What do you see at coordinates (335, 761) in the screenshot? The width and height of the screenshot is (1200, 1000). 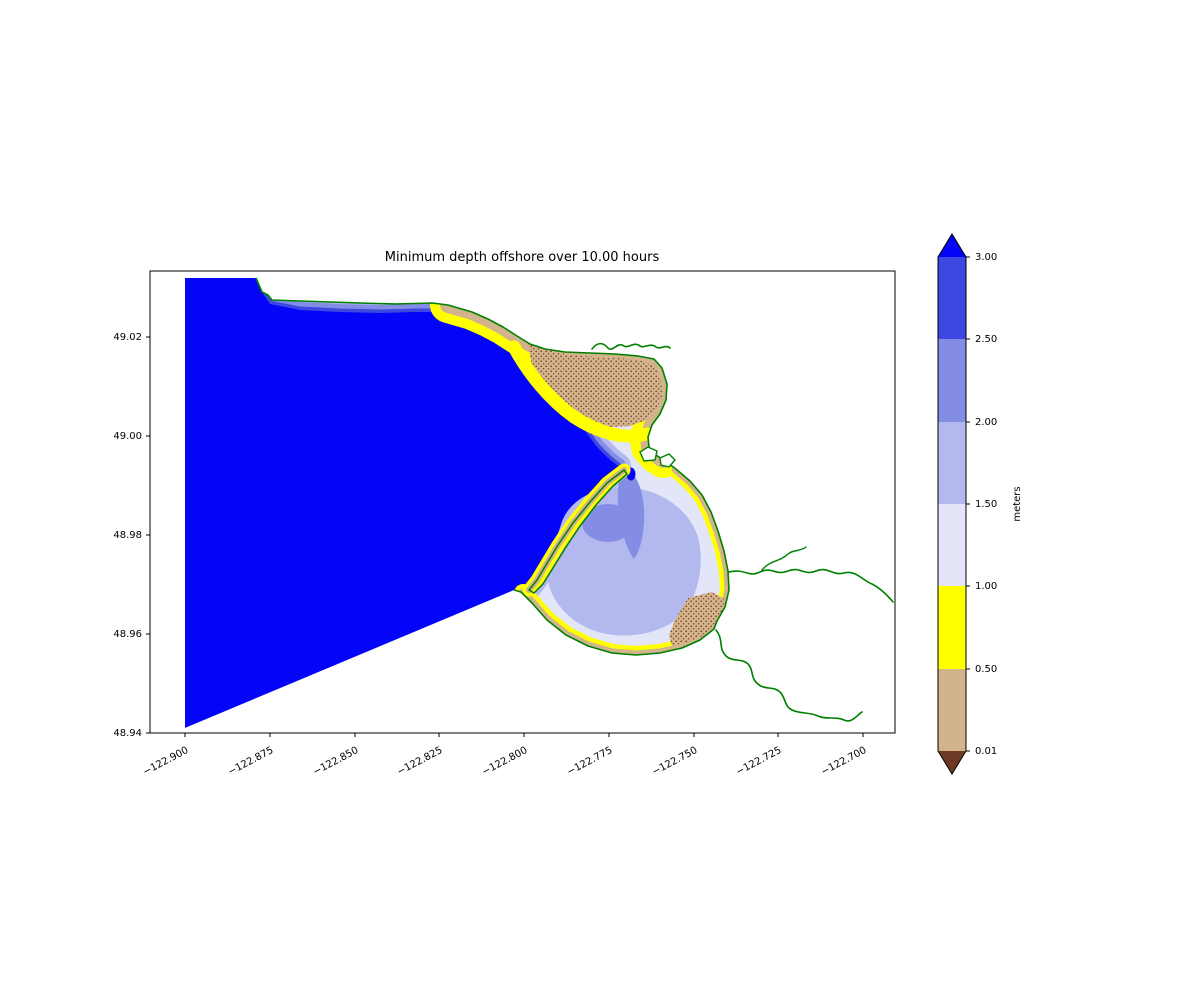 I see `x-tick-label: −122.850` at bounding box center [335, 761].